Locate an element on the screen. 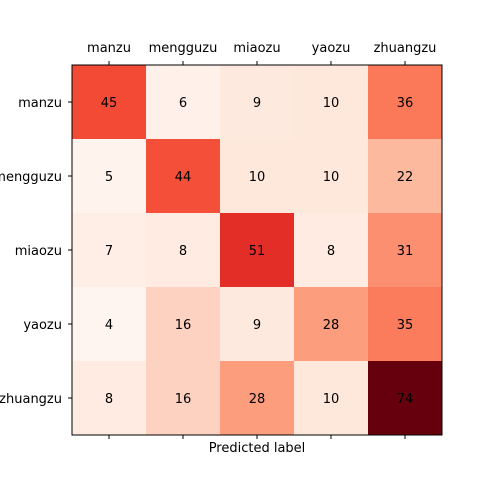  cell-value-label-r2-c3: 8 is located at coordinates (331, 251).